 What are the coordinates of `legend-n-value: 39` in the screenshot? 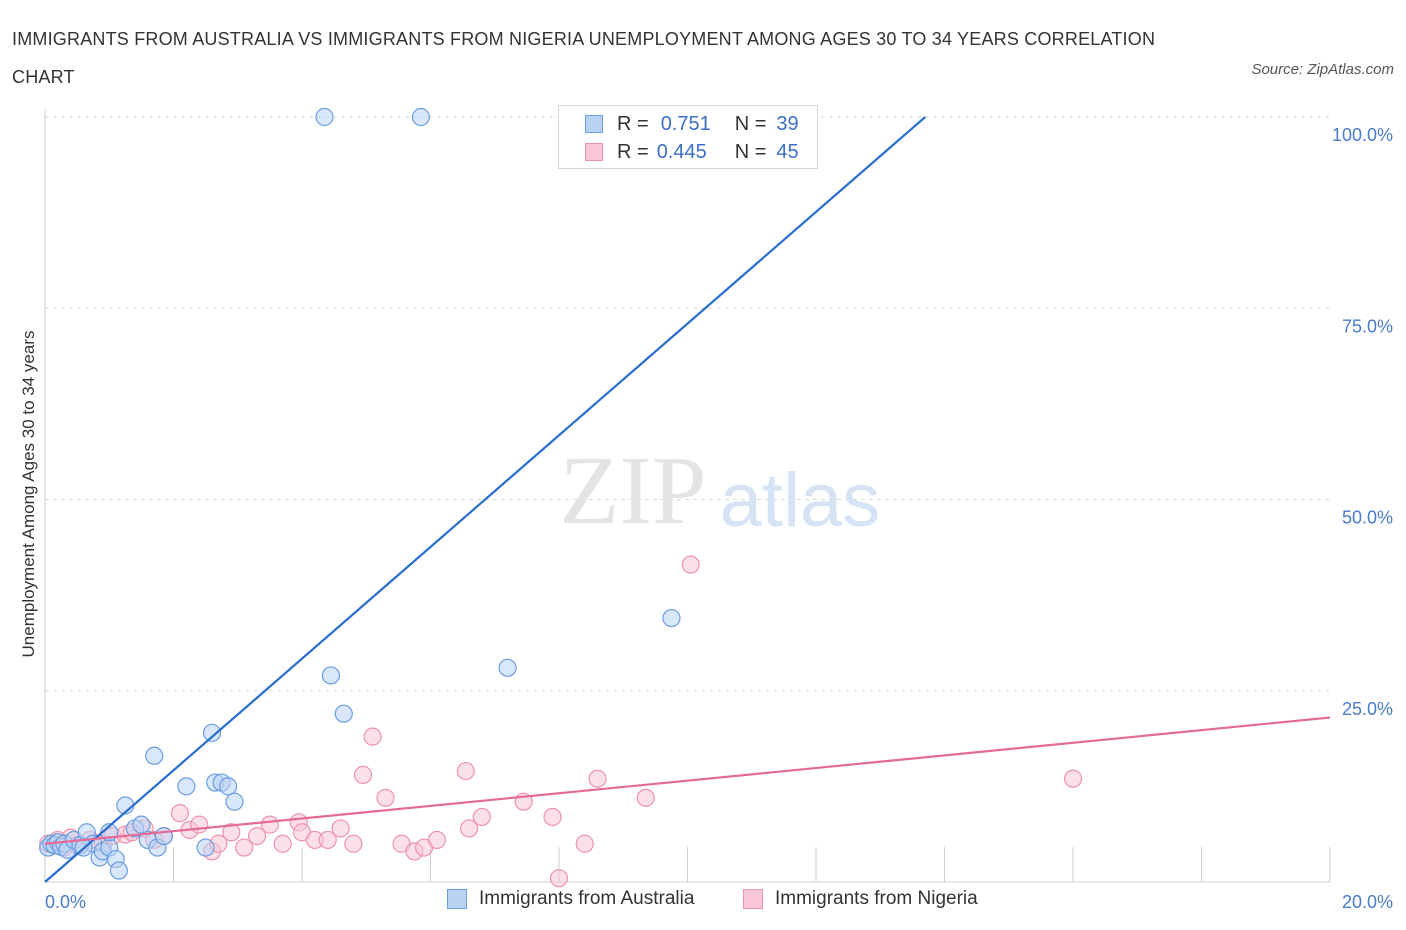 It's located at (787, 123).